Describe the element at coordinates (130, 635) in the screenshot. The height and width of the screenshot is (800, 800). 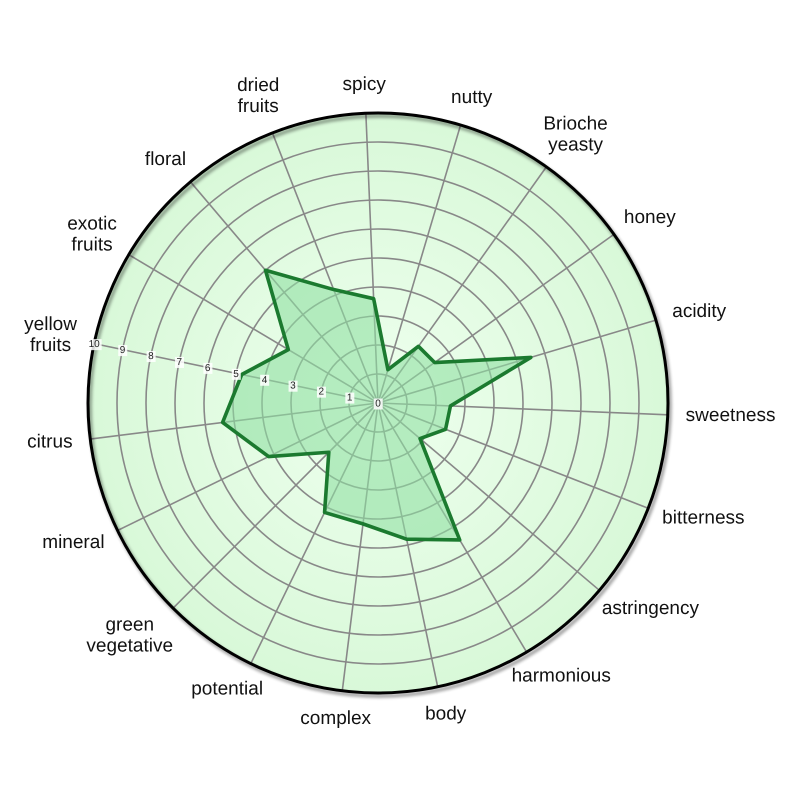
I see `spoke-label: green vegetative` at that location.